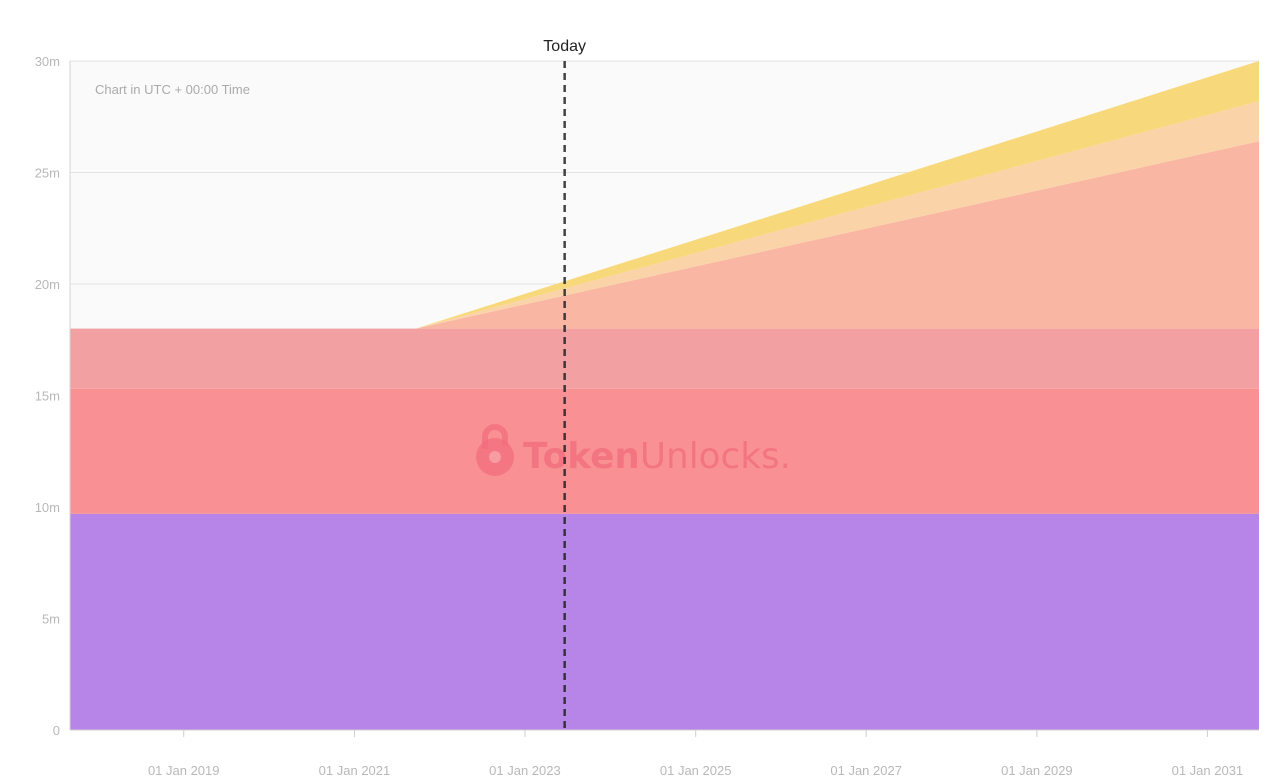  What do you see at coordinates (715, 456) in the screenshot?
I see `watermark-brand-light: Unlocks.` at bounding box center [715, 456].